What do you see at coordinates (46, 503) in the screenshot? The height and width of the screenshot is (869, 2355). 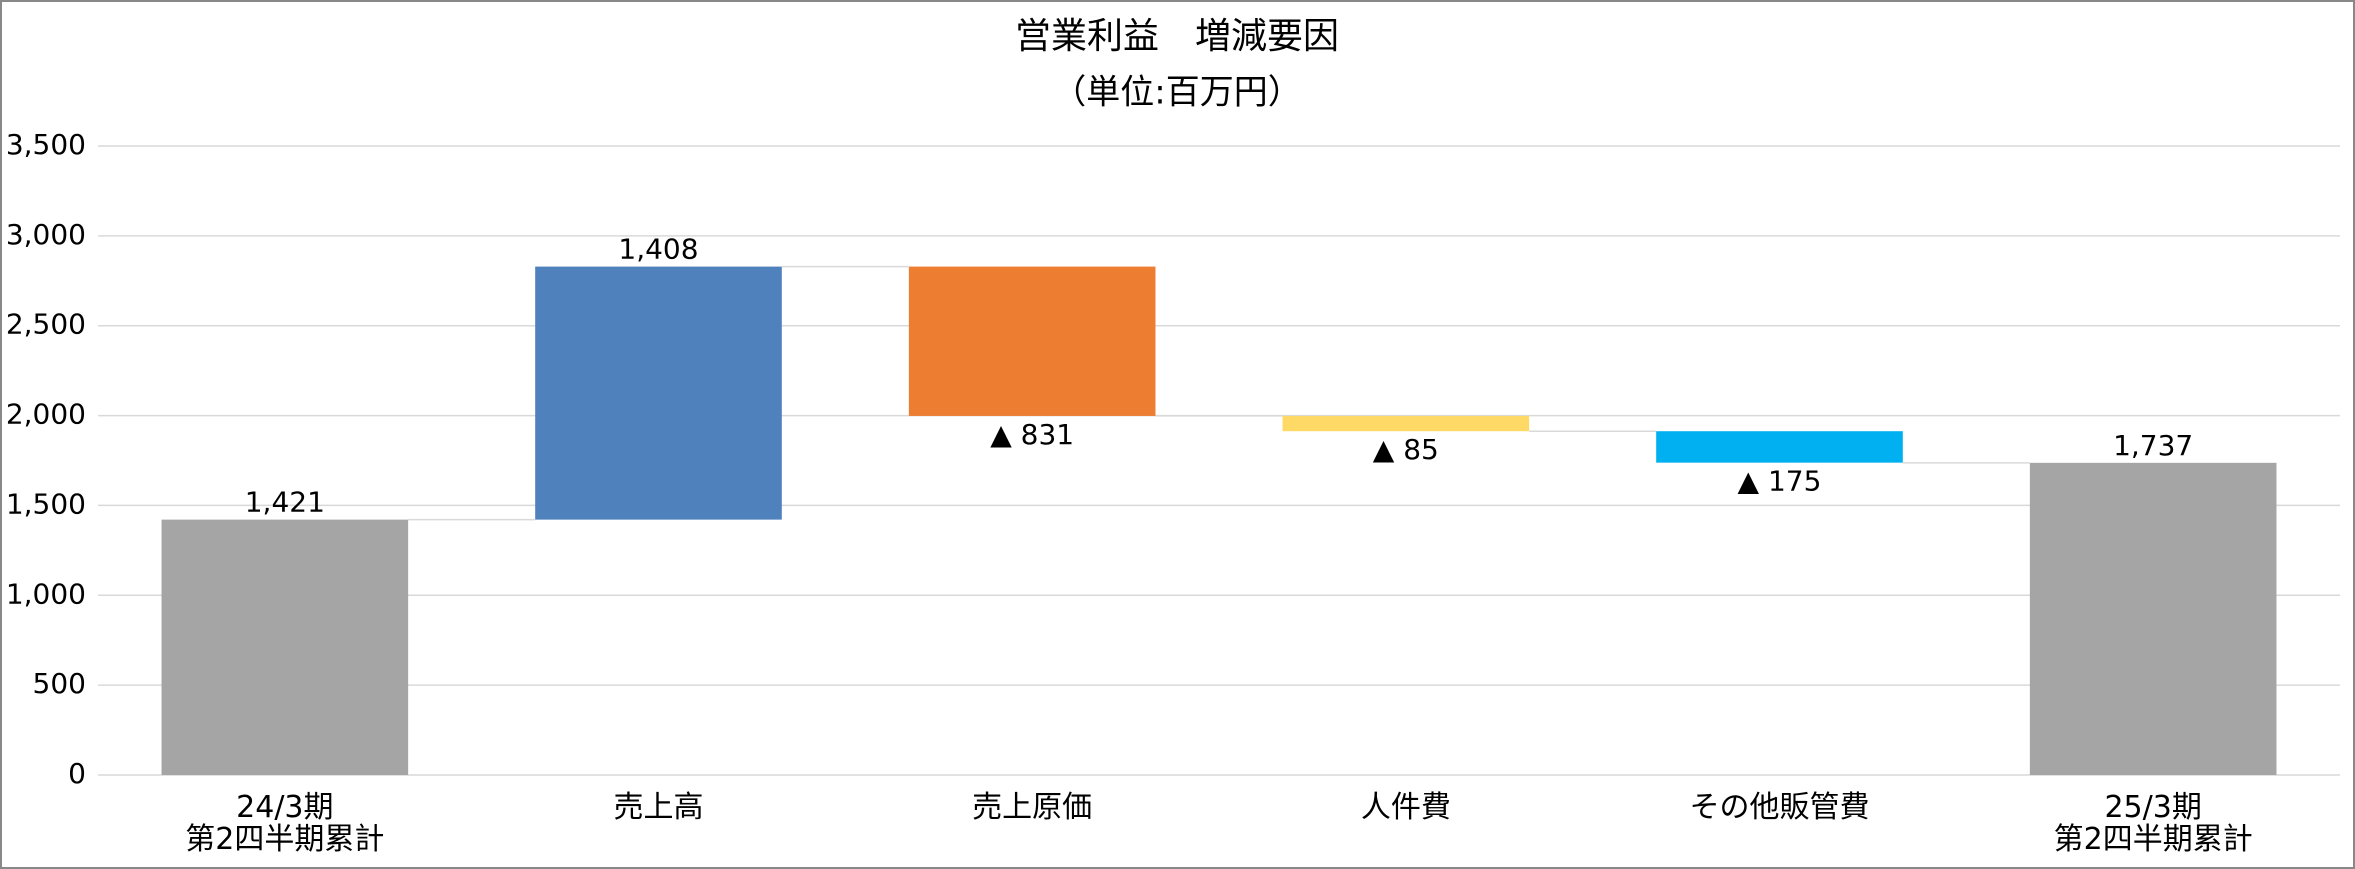 I see `y-tick-label: 1,500` at bounding box center [46, 503].